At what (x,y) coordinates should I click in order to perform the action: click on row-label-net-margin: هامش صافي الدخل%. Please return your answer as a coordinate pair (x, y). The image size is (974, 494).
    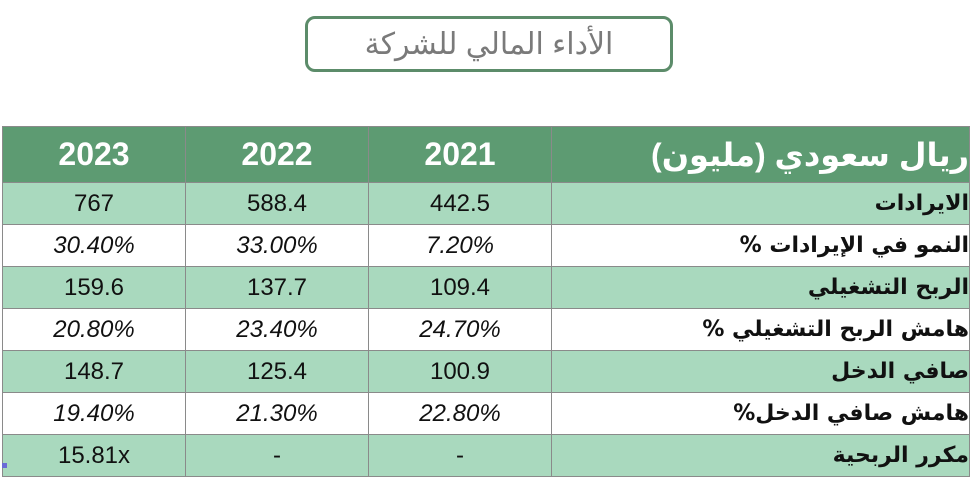
    Looking at the image, I should click on (760, 413).